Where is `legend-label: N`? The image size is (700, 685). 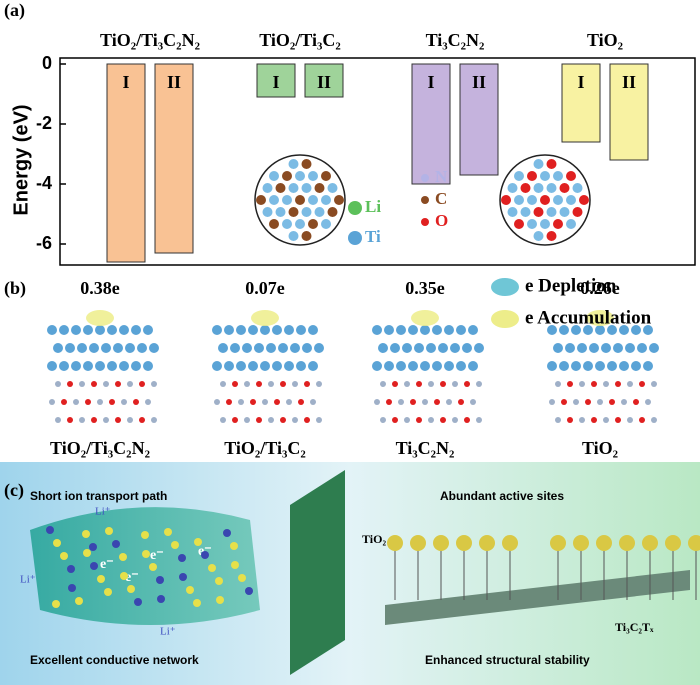 legend-label: N is located at coordinates (441, 176).